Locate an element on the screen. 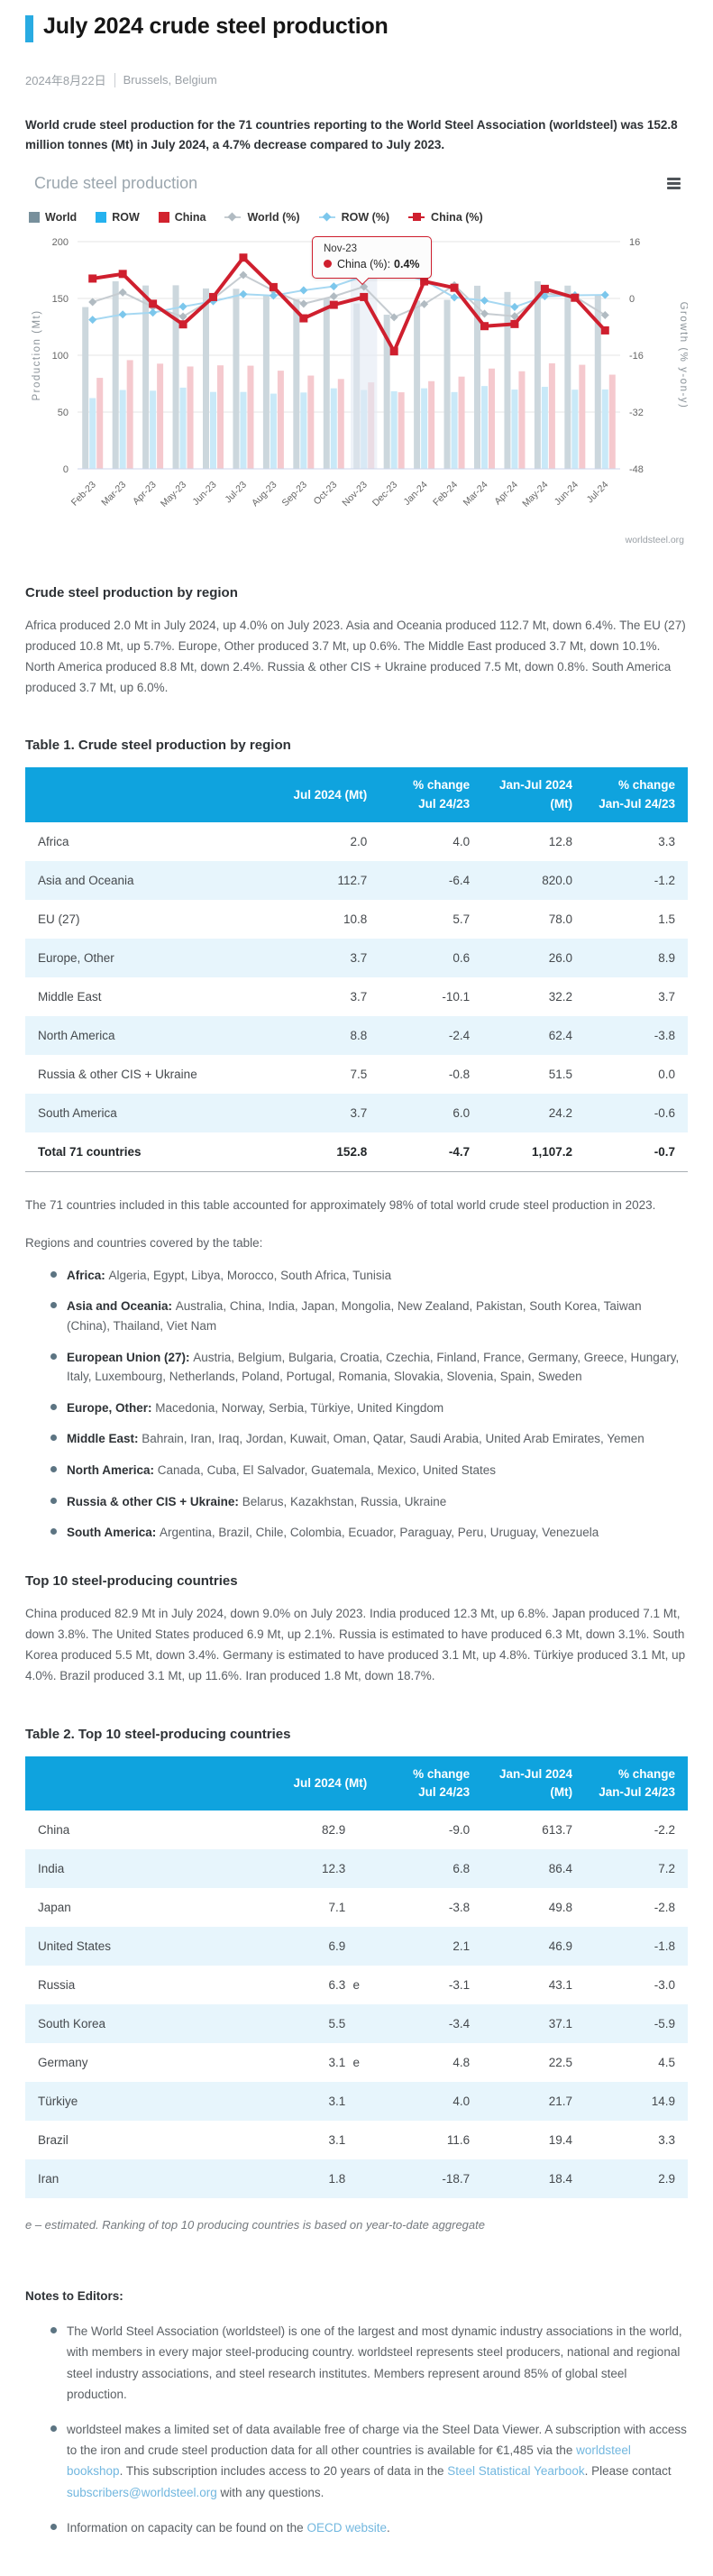  cell-value: 26.0 is located at coordinates (534, 957).